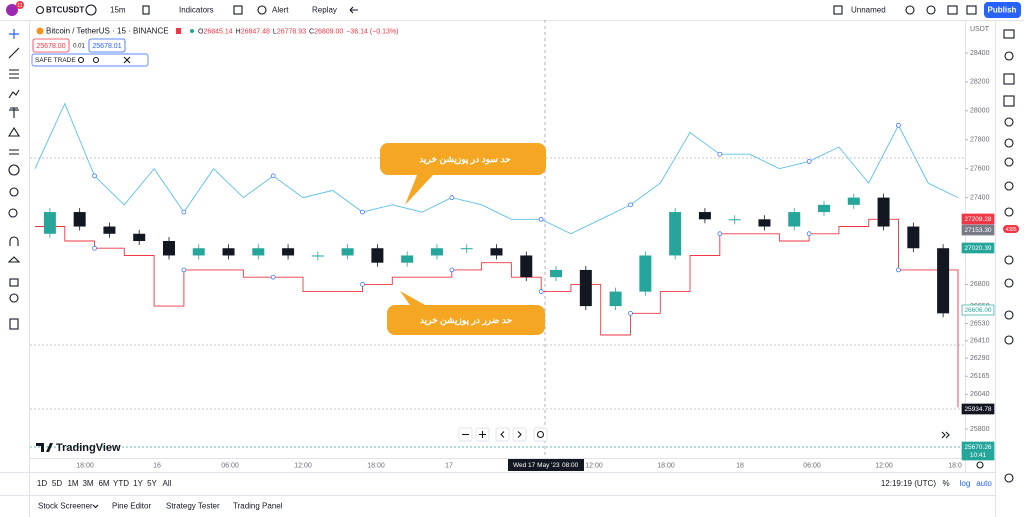 This screenshot has width=1024, height=517. I want to click on ideas-icon, so click(1009, 143).